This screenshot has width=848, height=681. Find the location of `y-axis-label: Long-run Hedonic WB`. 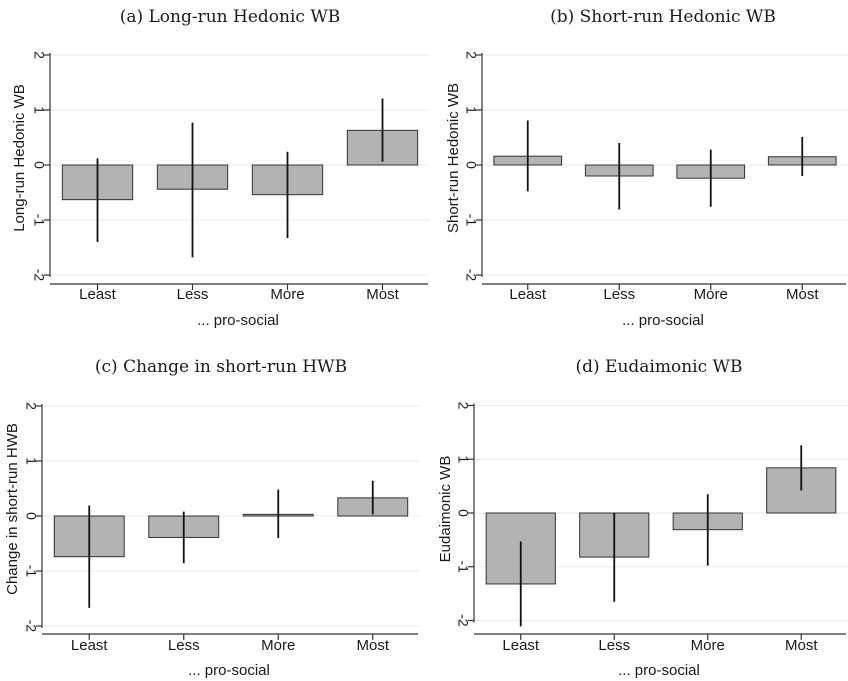

y-axis-label: Long-run Hedonic WB is located at coordinates (19, 158).